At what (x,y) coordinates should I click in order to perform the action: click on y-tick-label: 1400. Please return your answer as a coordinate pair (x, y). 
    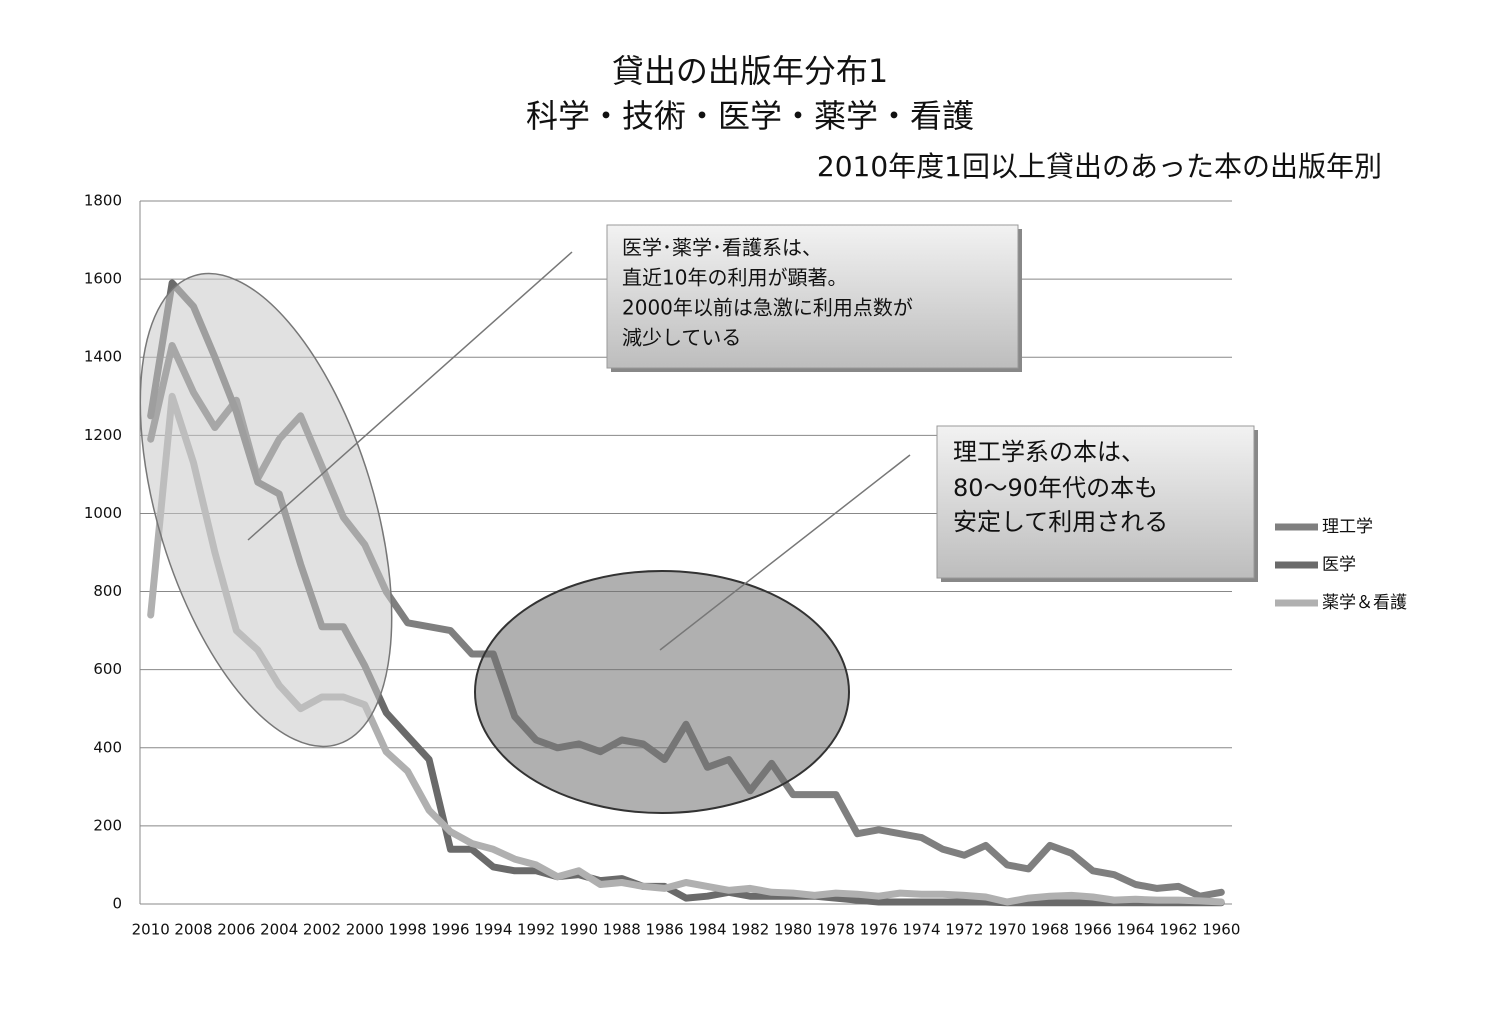
    Looking at the image, I should click on (103, 357).